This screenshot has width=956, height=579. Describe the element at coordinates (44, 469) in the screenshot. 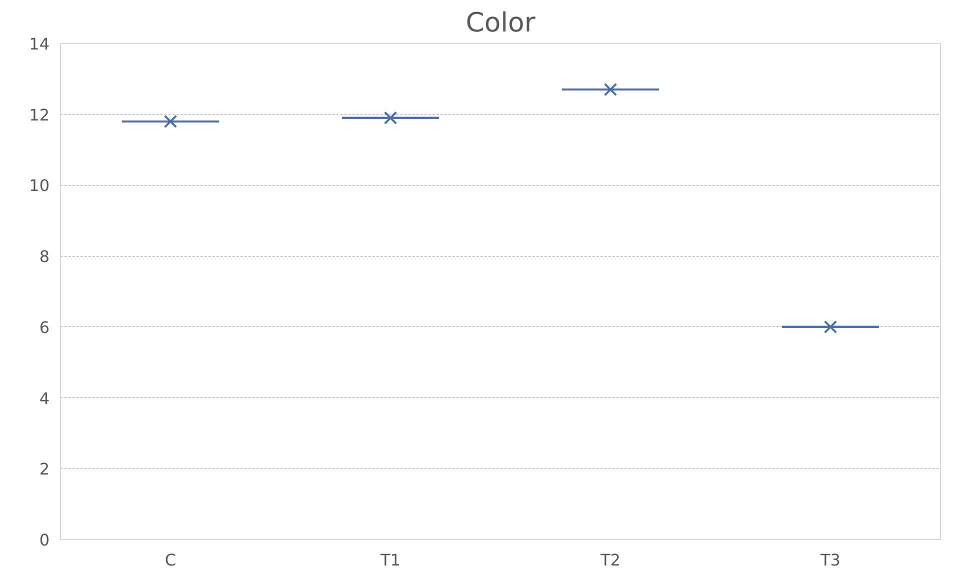

I see `y-tick-label: 2` at that location.